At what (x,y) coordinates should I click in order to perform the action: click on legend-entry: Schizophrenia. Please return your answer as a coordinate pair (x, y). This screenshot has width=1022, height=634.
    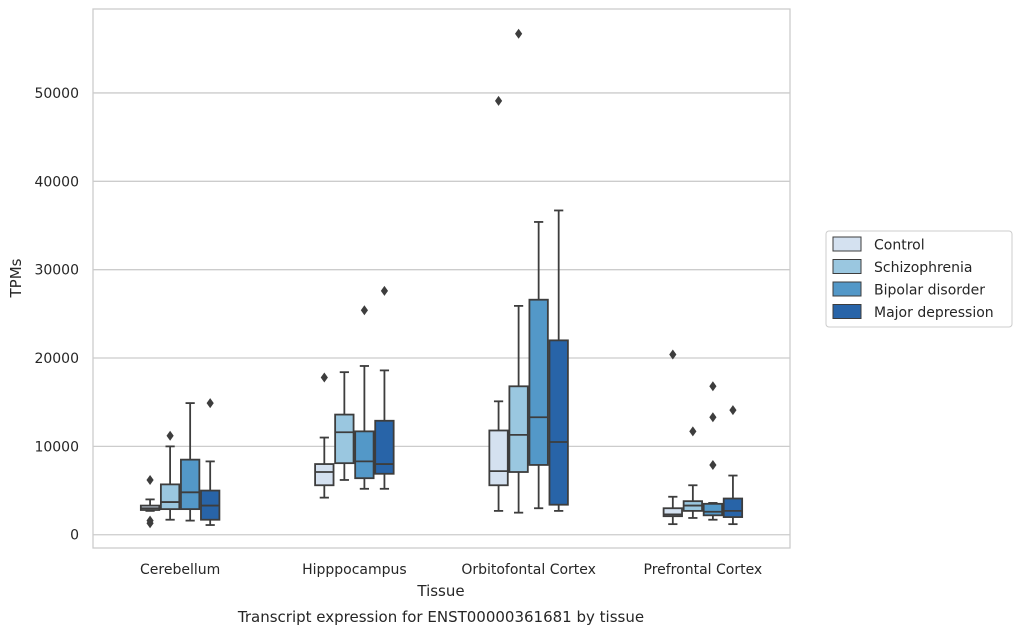
    Looking at the image, I should click on (923, 268).